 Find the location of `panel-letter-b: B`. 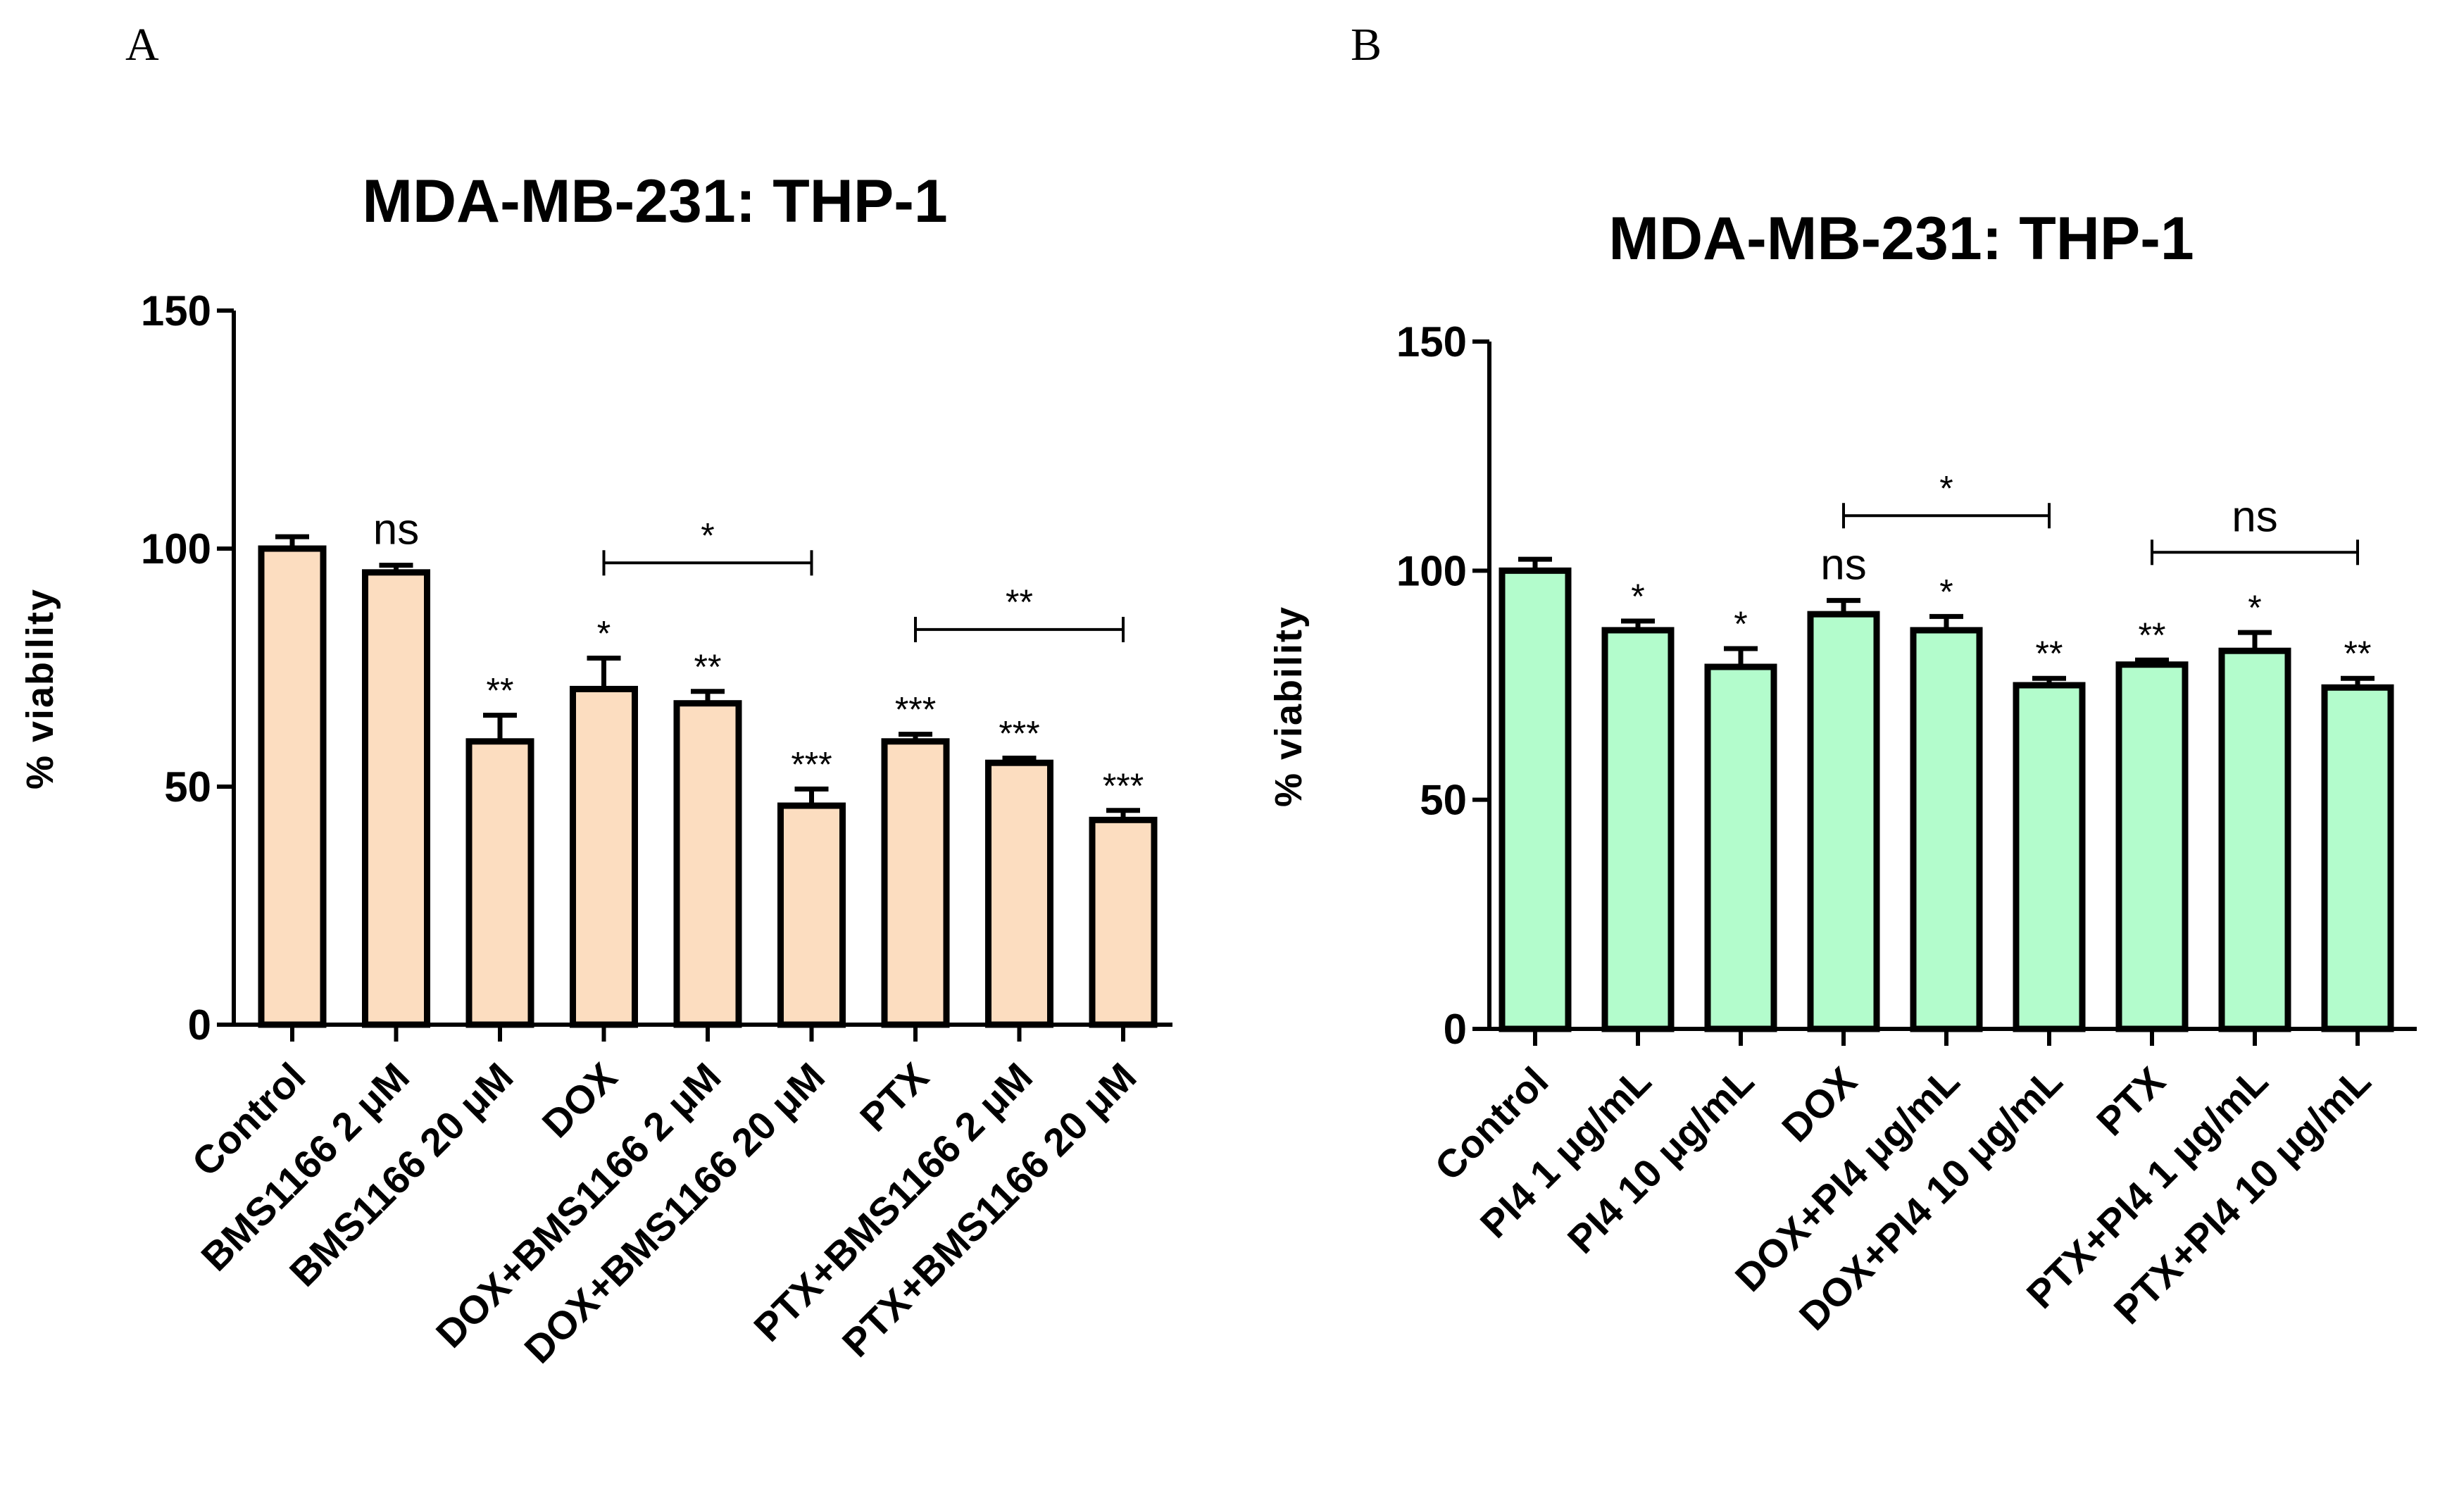

panel-letter-b: B is located at coordinates (1366, 44).